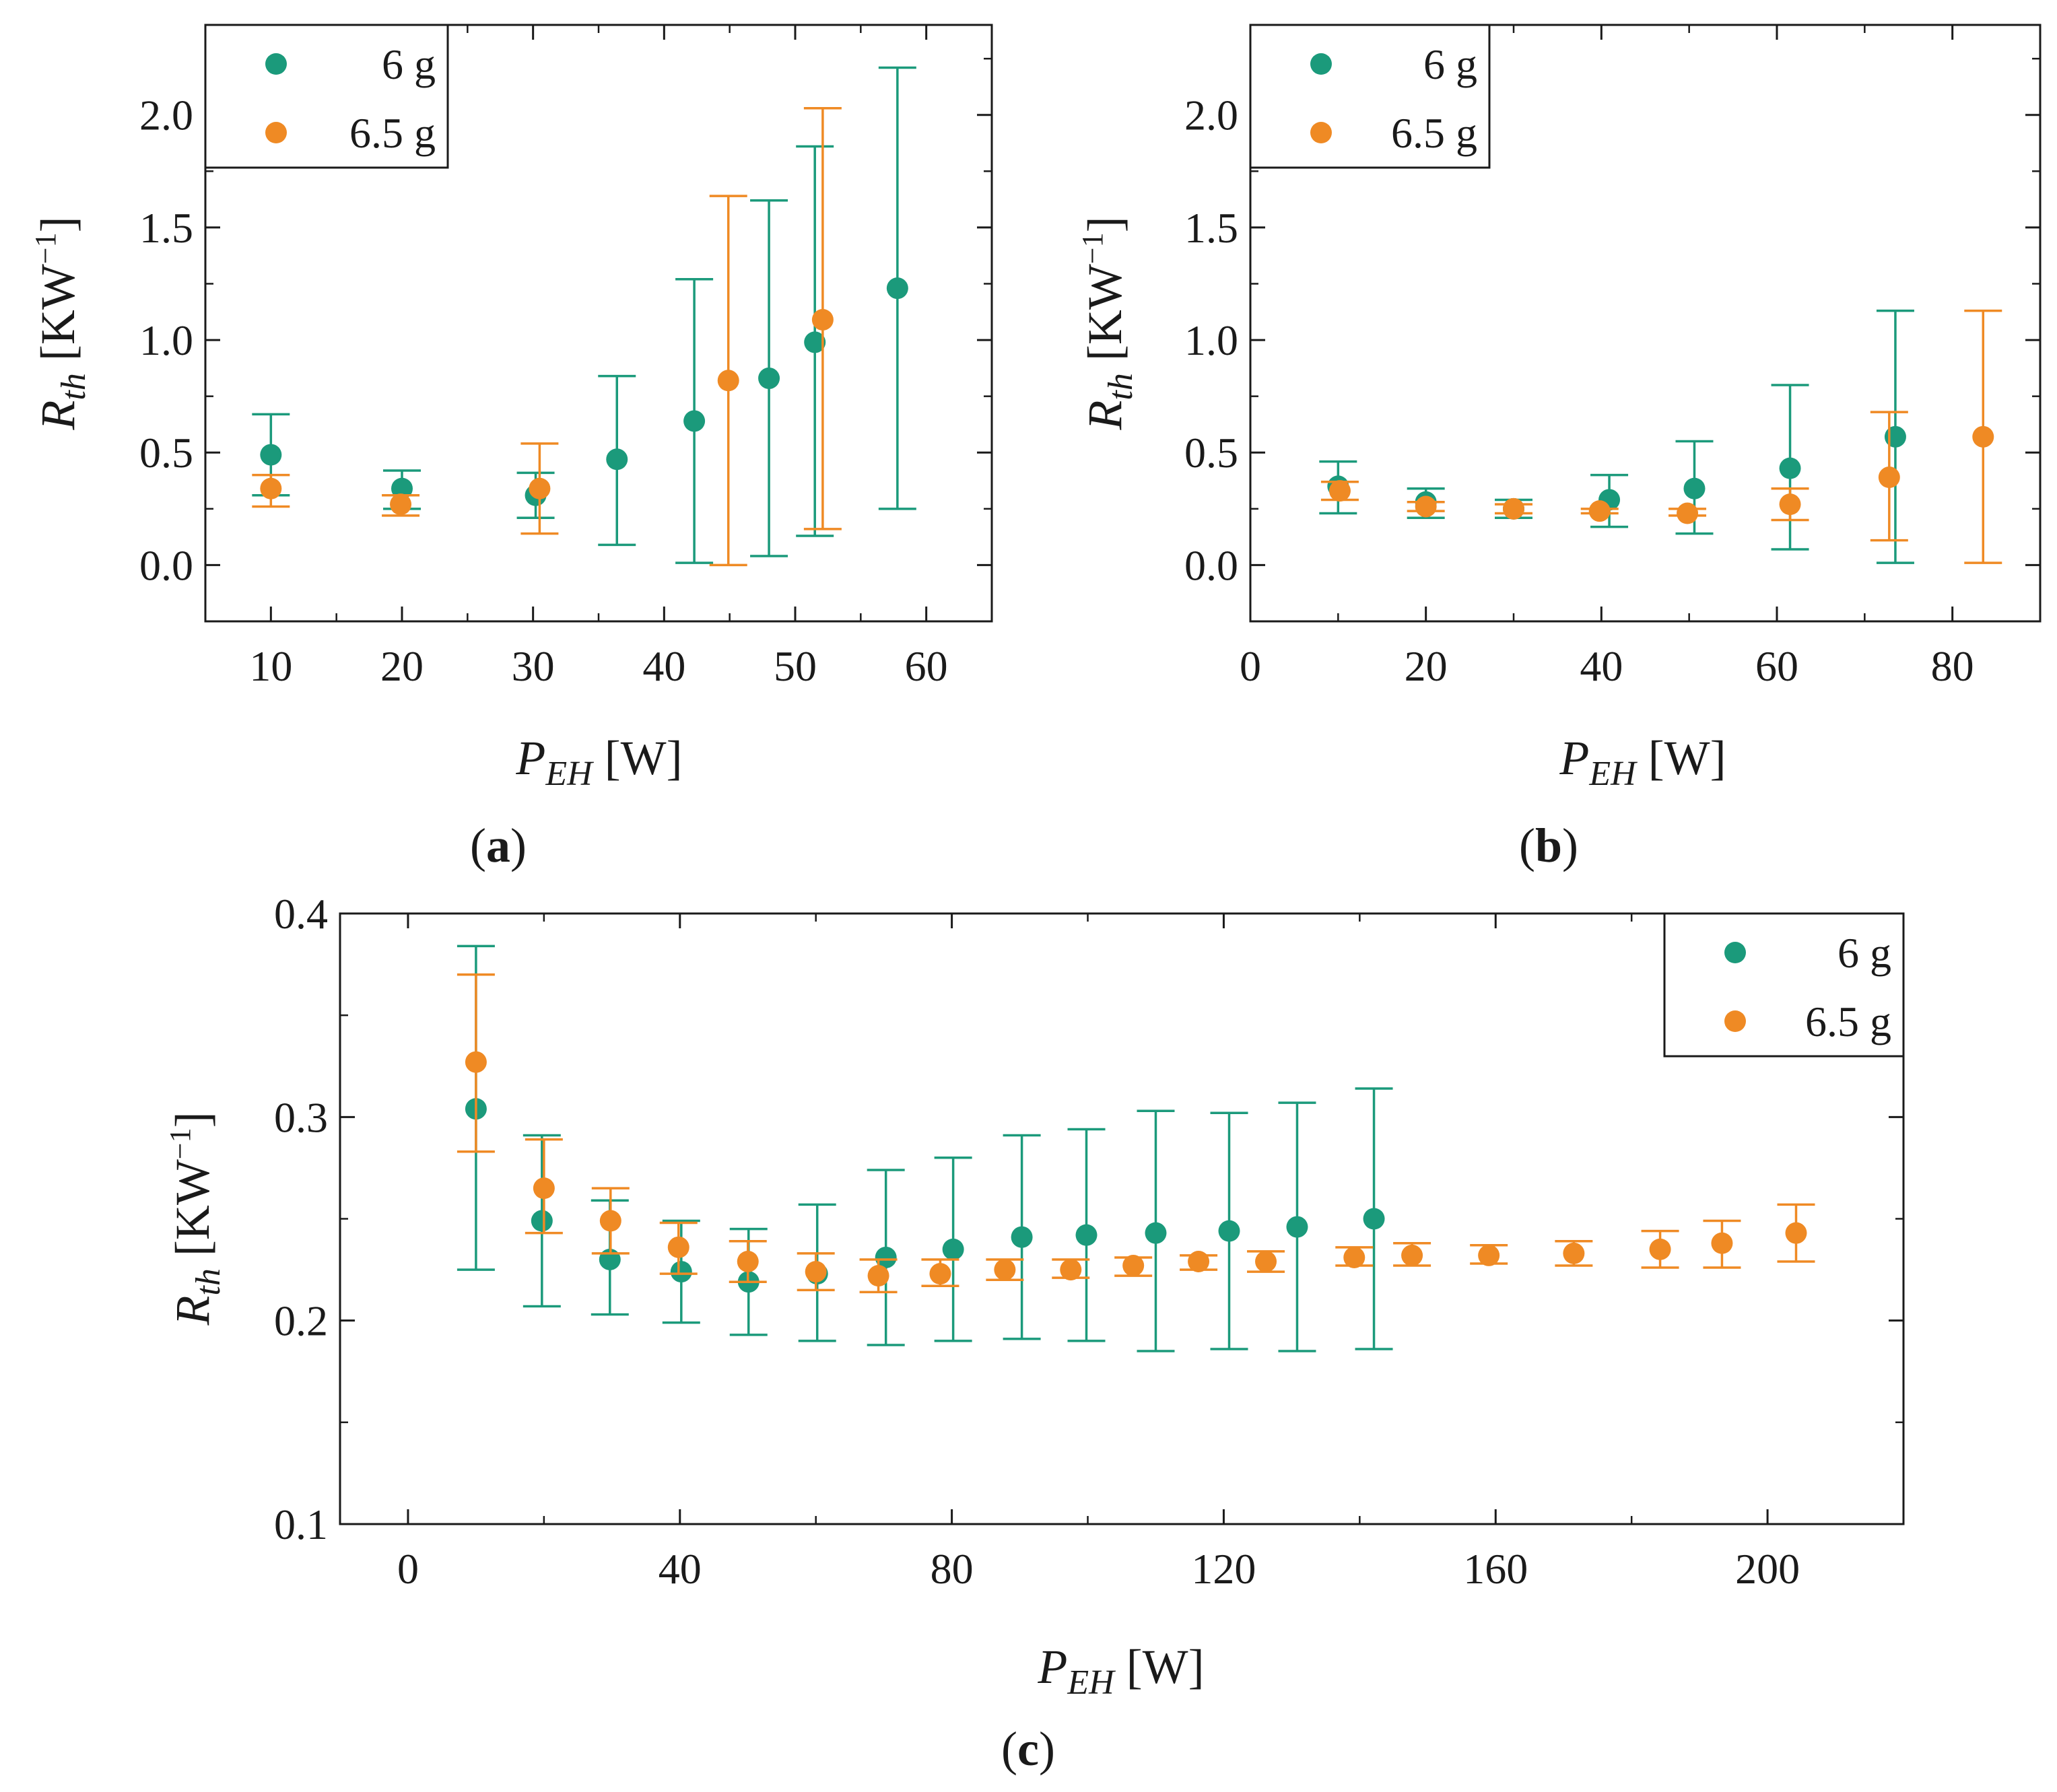 This screenshot has height=1792, width=2057. I want to click on plot-frame, so click(1646, 323).